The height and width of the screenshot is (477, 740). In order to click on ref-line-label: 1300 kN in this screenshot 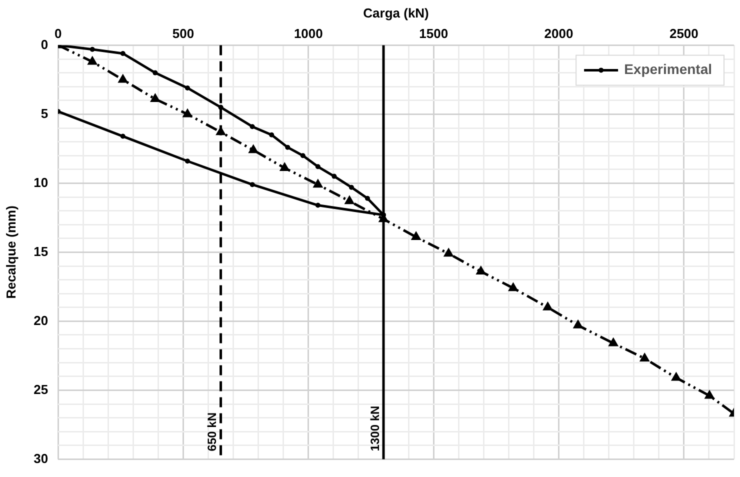, I will do `click(375, 429)`.